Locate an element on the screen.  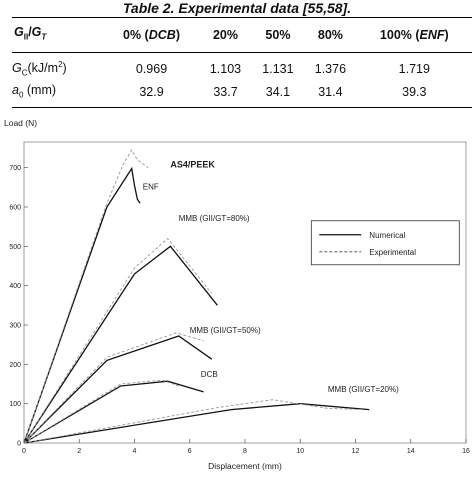
curve-label: MMB (GII/GT=80%) is located at coordinates (214, 218).